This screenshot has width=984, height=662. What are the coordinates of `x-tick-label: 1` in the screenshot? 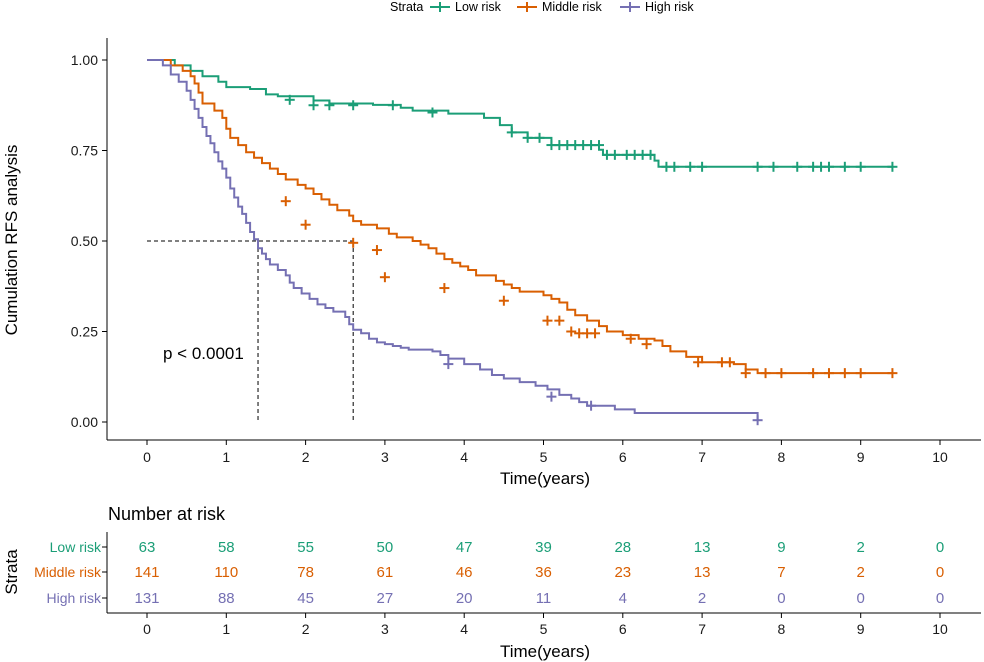 It's located at (226, 457).